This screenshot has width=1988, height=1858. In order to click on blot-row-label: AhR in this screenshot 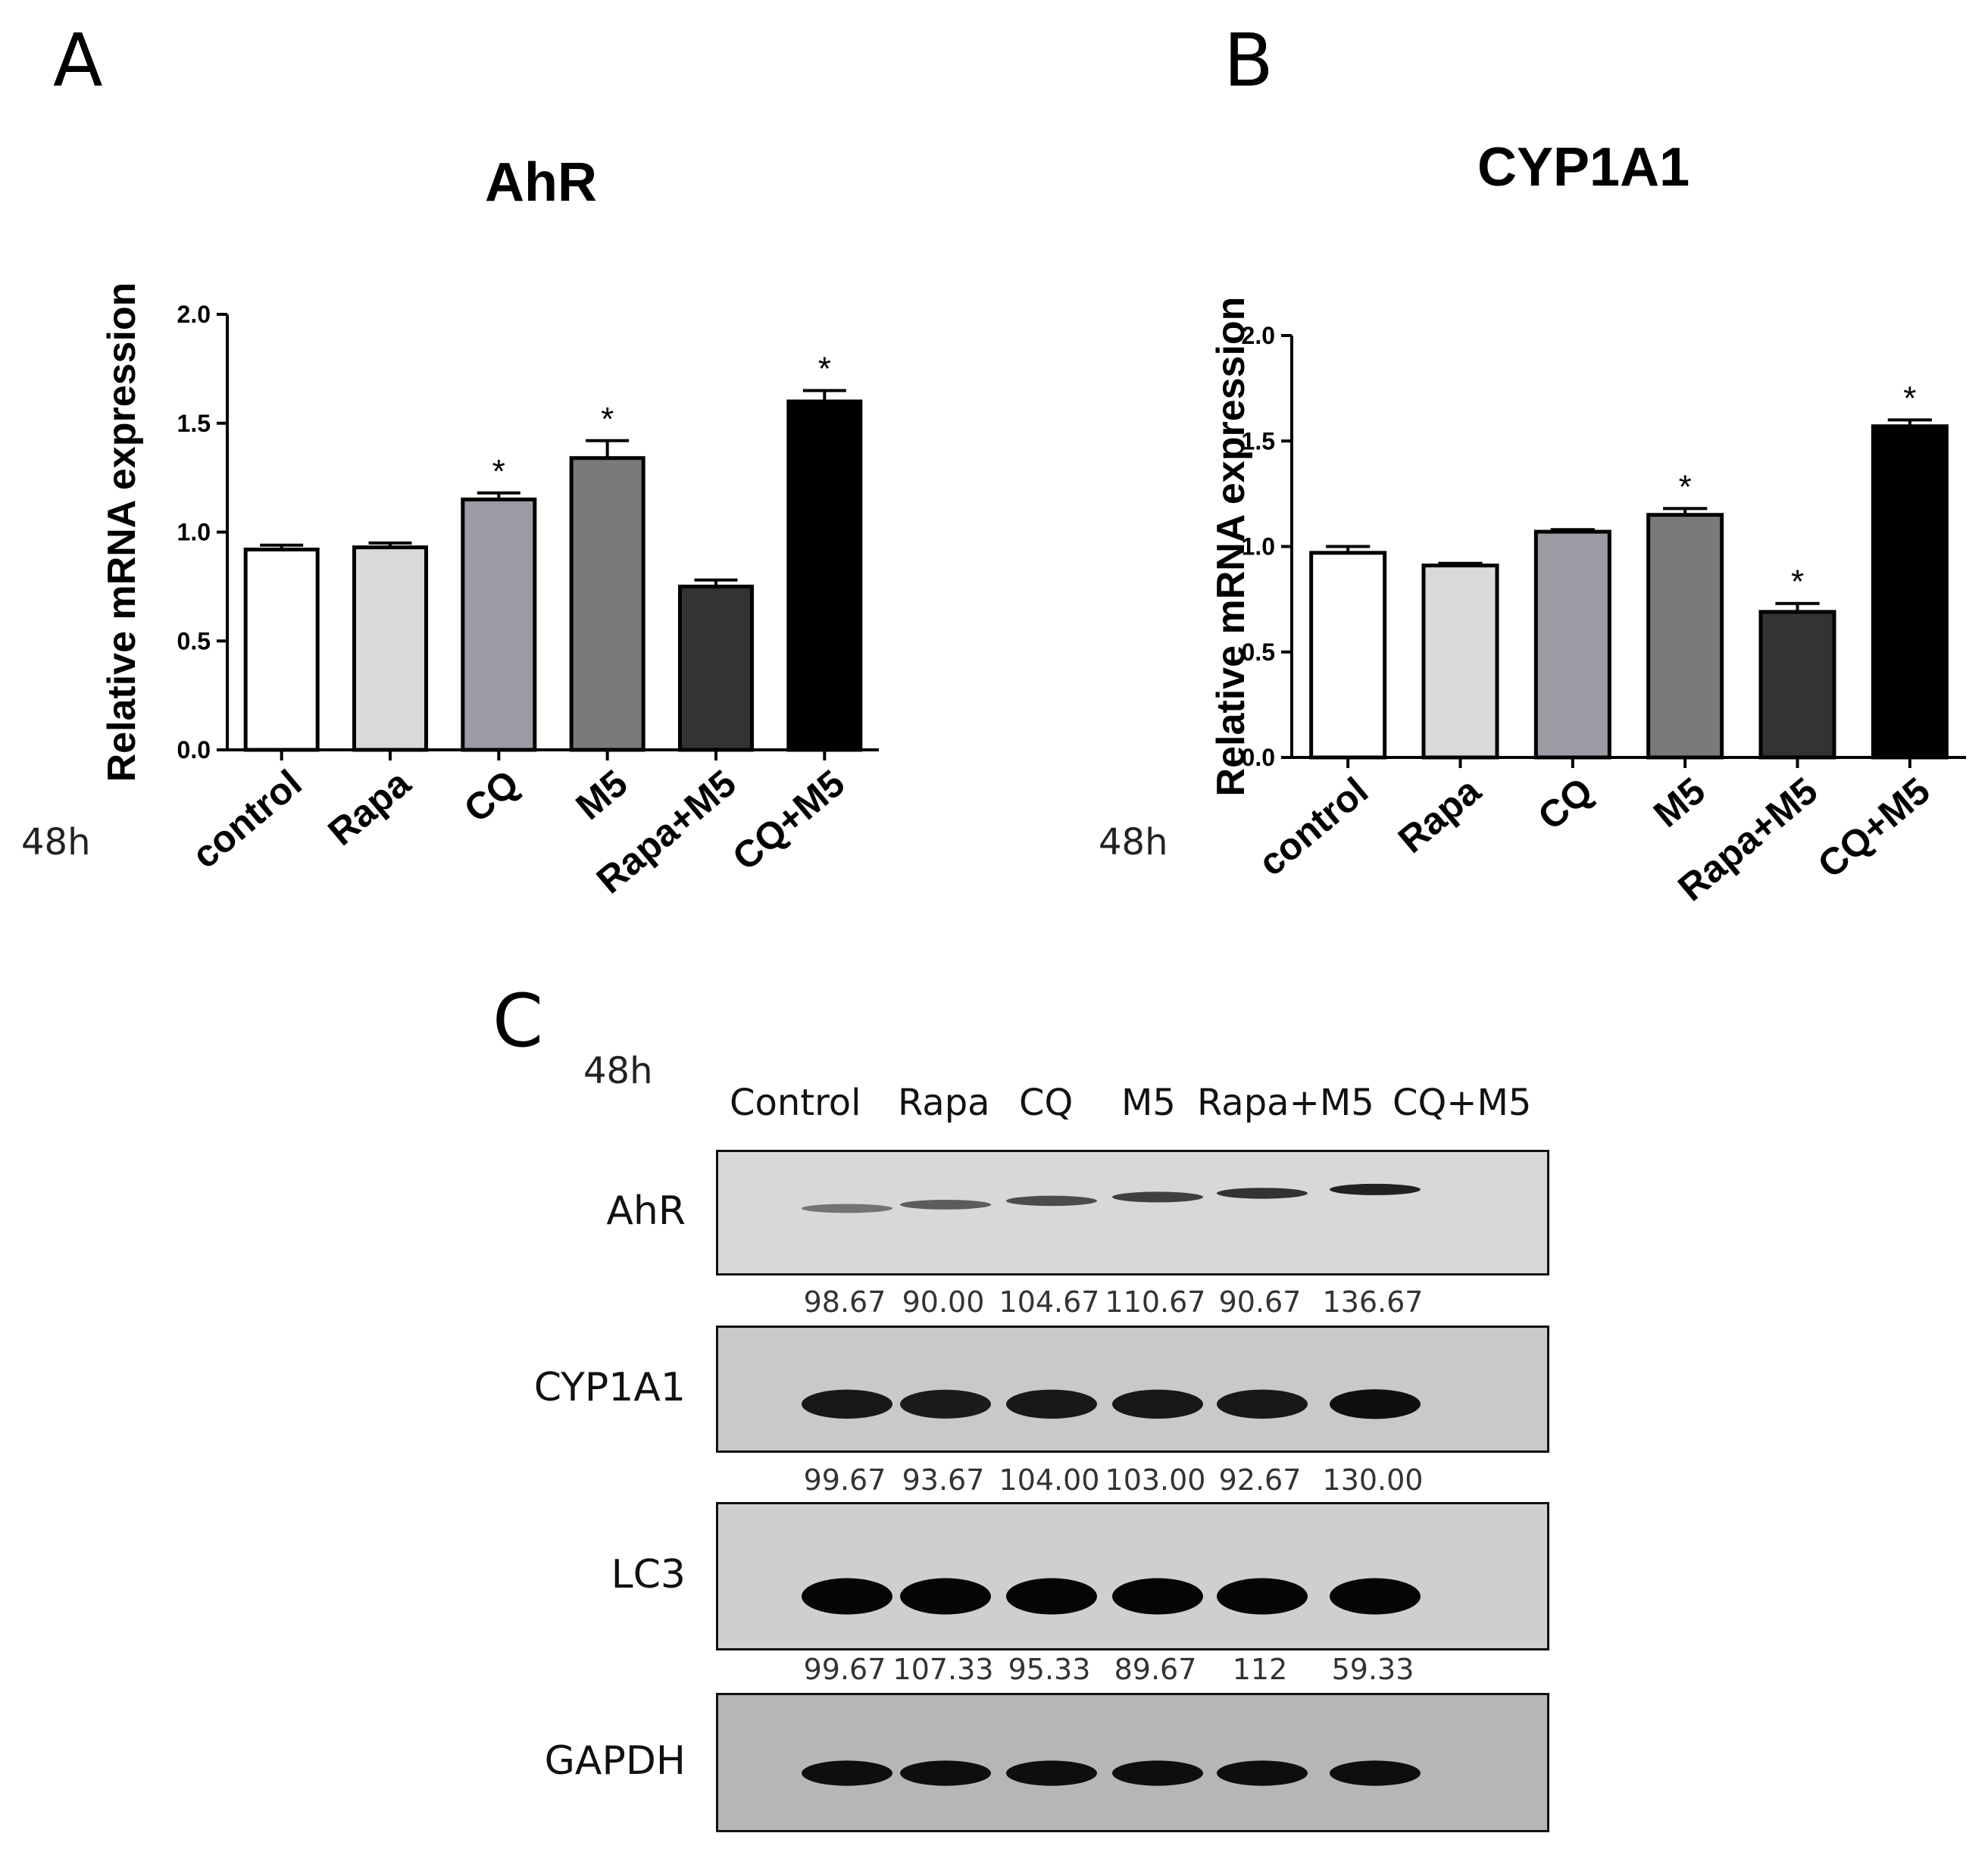, I will do `click(646, 1211)`.